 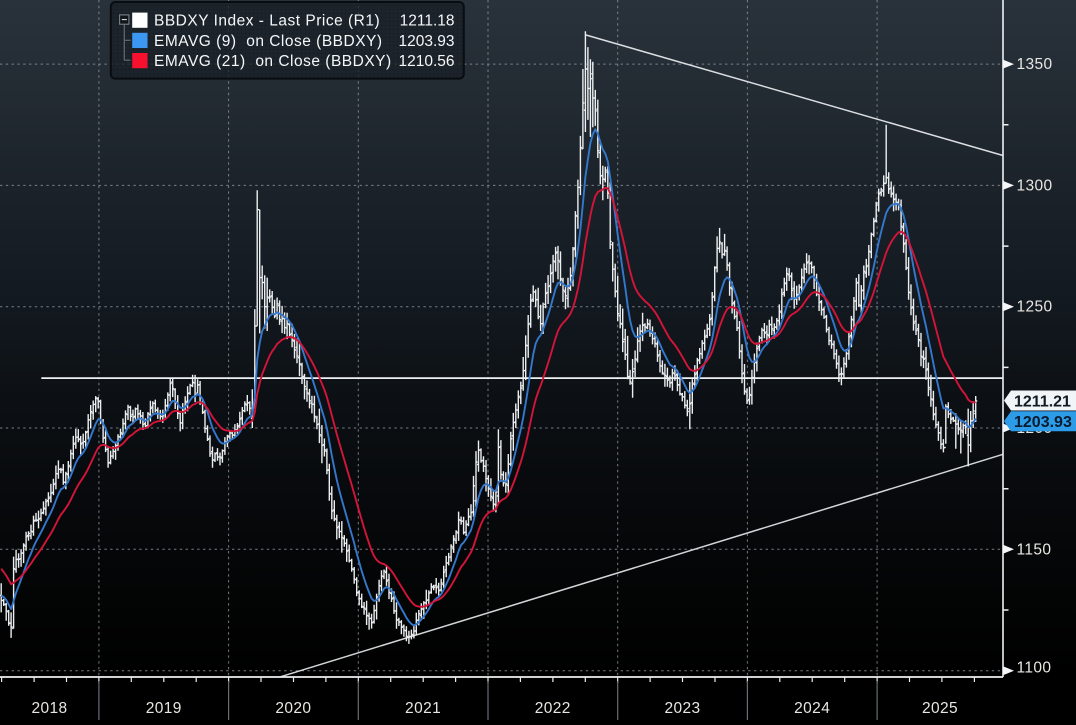 I want to click on svg-text: 2022, so click(x=553, y=708).